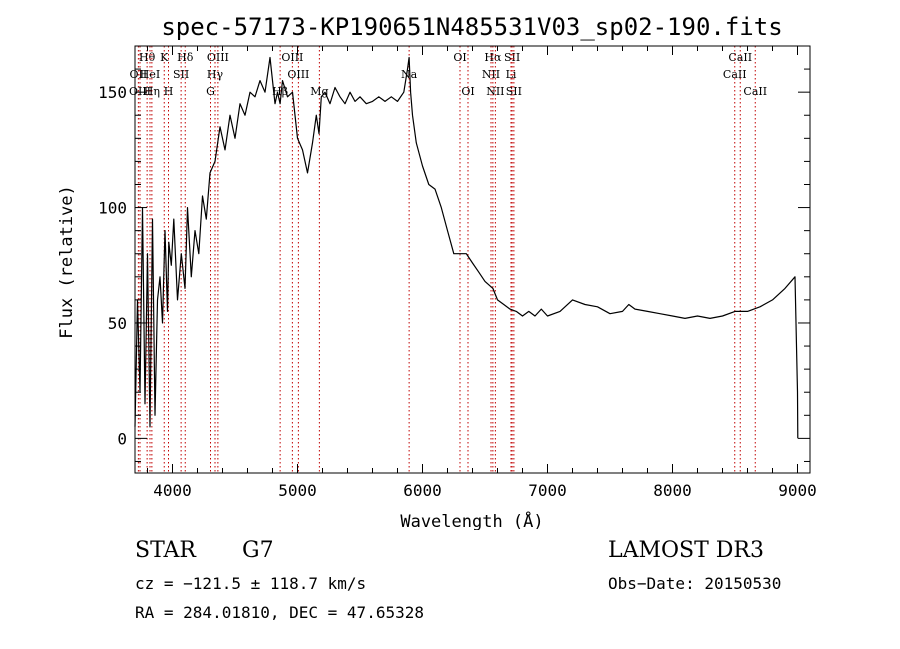 This screenshot has height=649, width=900. What do you see at coordinates (112, 208) in the screenshot?
I see `y-tick-label: 100` at bounding box center [112, 208].